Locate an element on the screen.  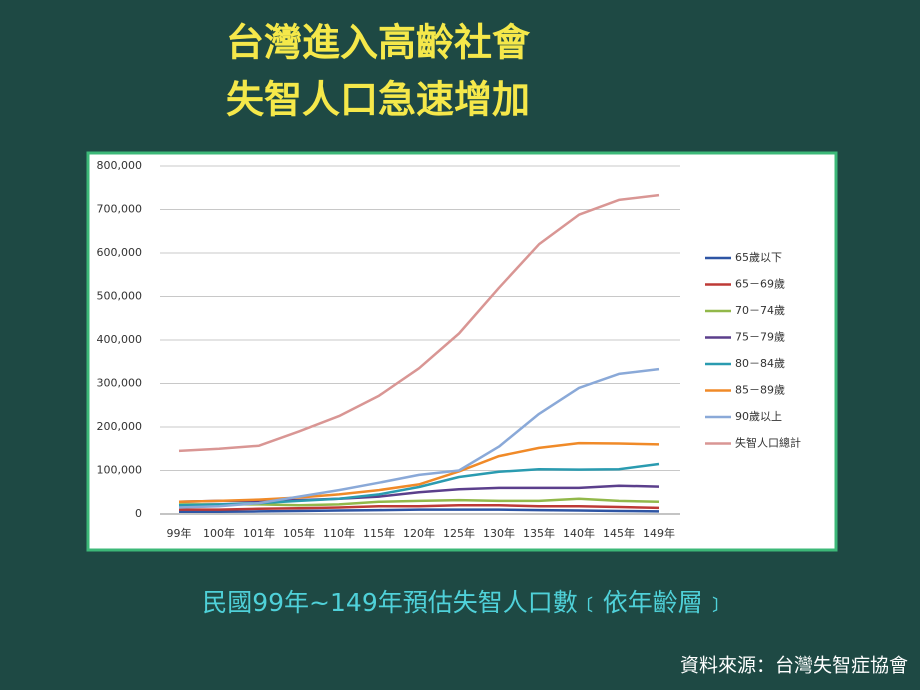
y-tick-label: 100,000 is located at coordinates (120, 470).